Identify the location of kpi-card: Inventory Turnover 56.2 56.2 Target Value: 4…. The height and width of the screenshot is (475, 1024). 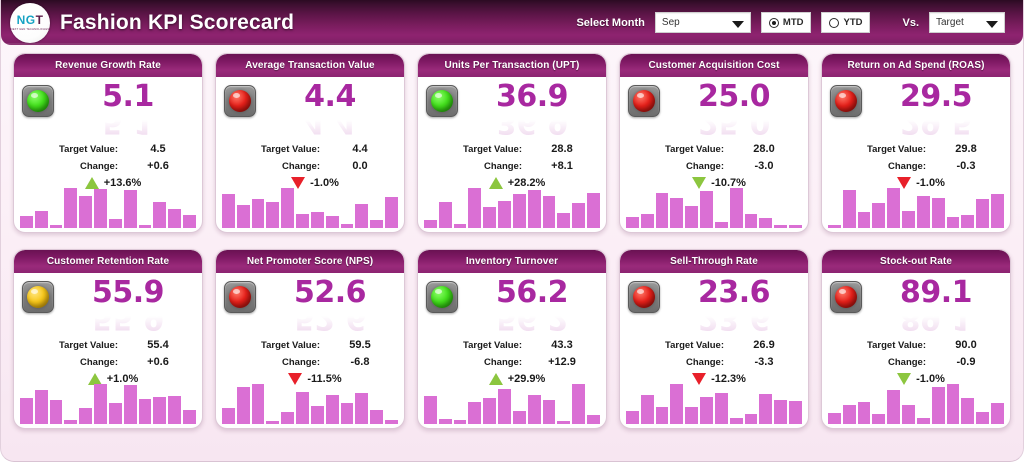
(512, 339).